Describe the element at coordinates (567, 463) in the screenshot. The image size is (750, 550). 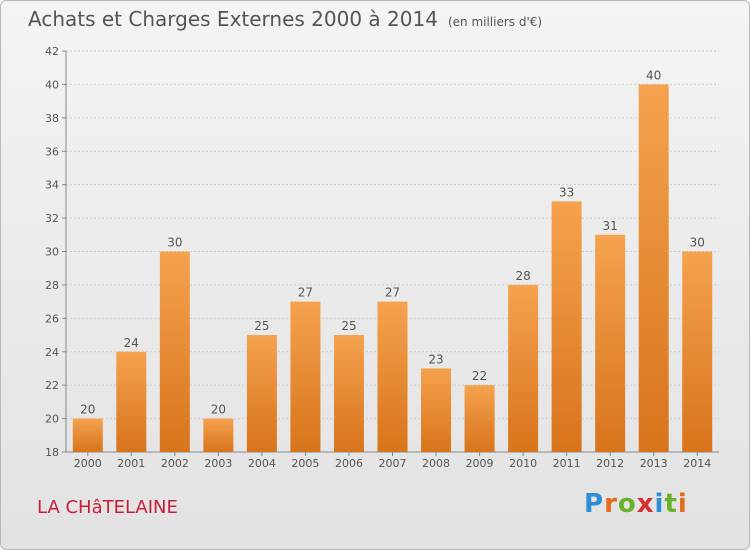
I see `x-tick-label: 2011` at that location.